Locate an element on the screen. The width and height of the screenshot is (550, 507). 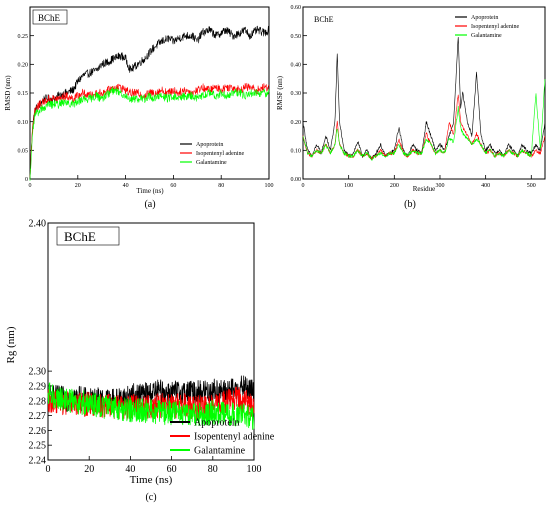
panel-c-legend: Apoprotein Isopentenyl adenine Galantamine is located at coordinates (222, 437).